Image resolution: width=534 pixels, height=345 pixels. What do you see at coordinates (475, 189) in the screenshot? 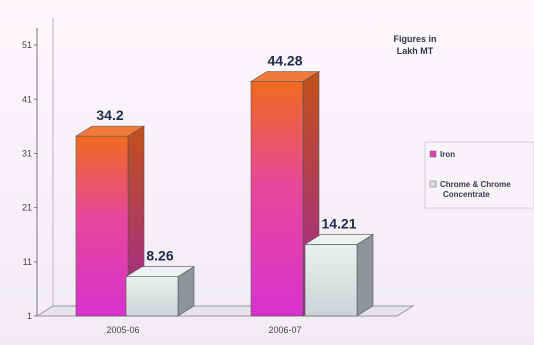
I see `legend-label: Chrome & Chrome Concentrate` at bounding box center [475, 189].